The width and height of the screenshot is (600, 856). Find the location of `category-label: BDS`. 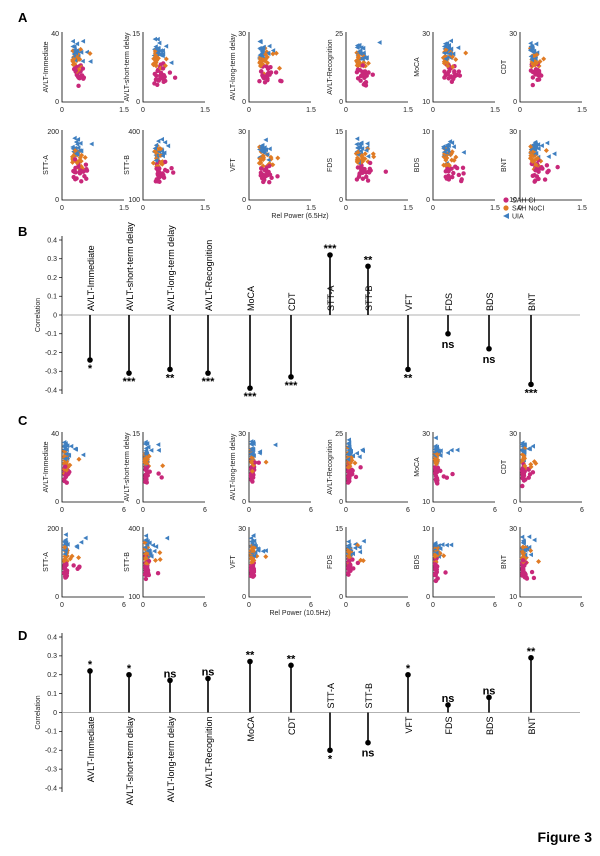

category-label: BDS is located at coordinates (490, 301).